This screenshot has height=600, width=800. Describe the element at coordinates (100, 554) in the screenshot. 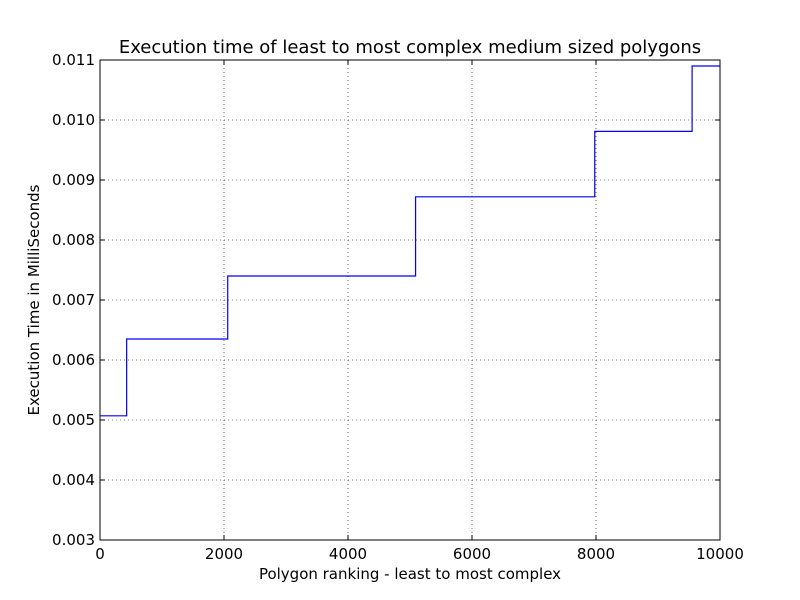

I see `x-tick-label: 0` at that location.